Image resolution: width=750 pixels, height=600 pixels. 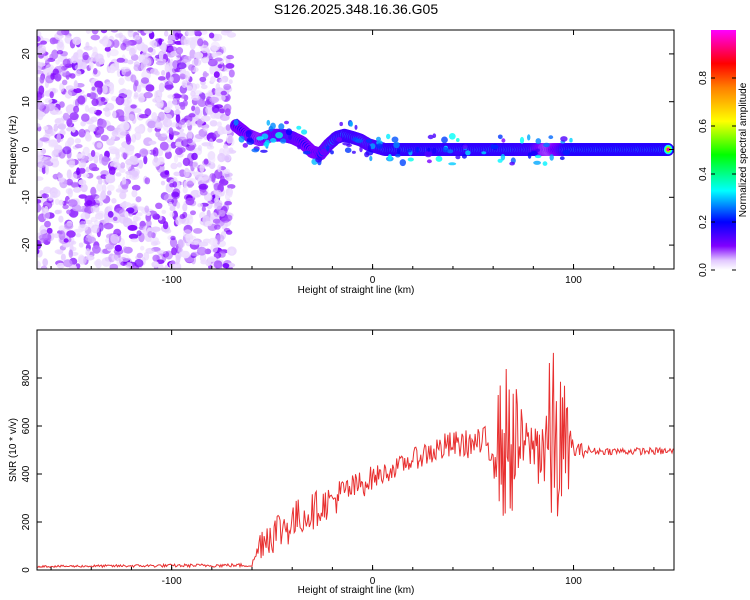 I want to click on x-tick-label: 0, so click(x=373, y=280).